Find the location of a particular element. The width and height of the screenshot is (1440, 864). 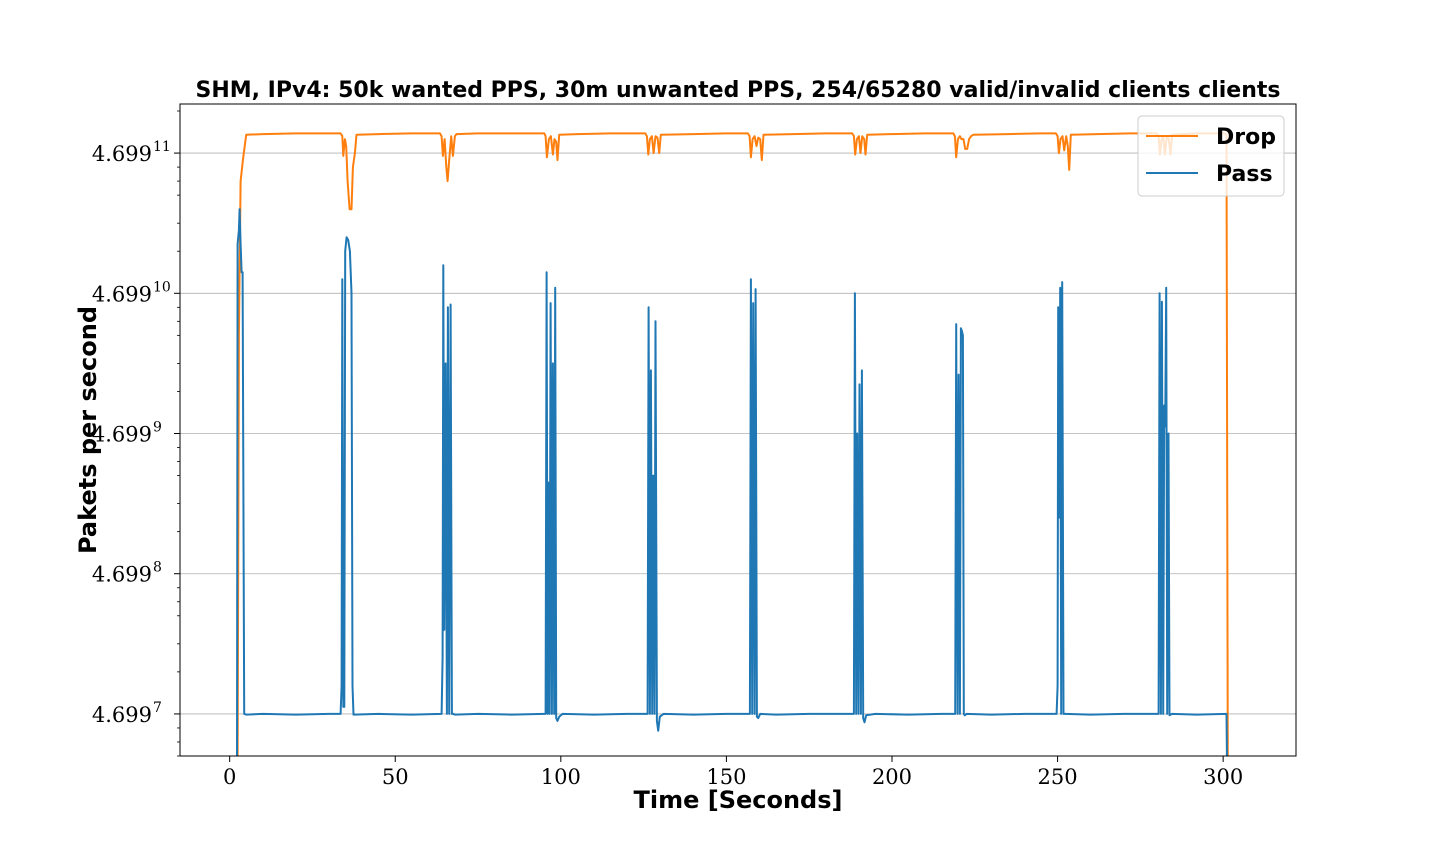

y-tick-exponent: 9 is located at coordinates (157, 428).